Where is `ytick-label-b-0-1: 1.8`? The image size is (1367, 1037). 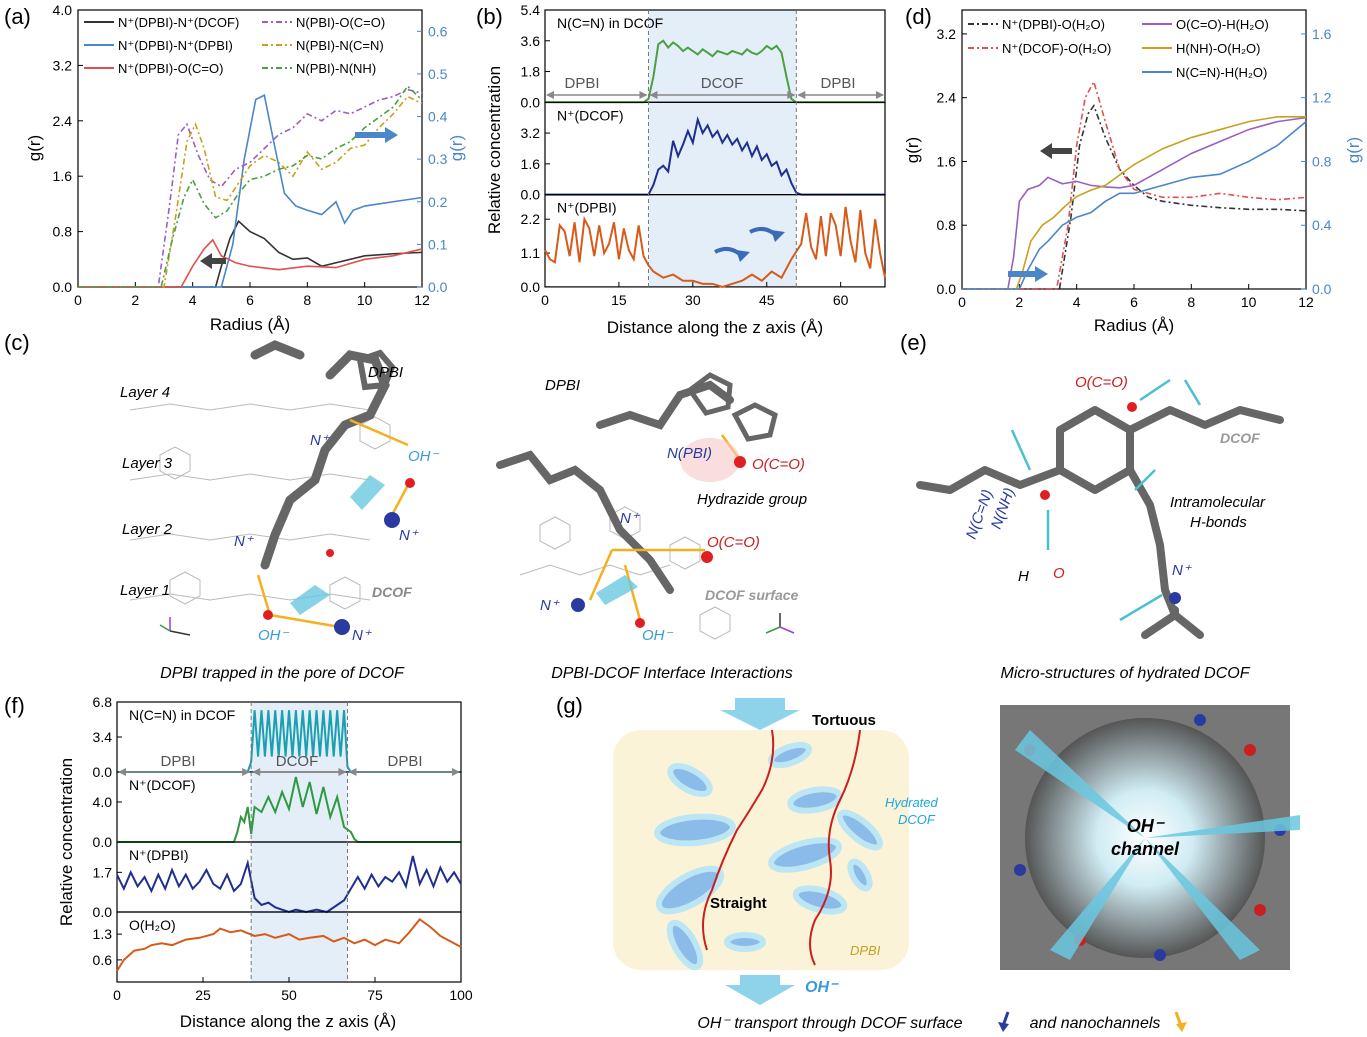
ytick-label-b-0-1: 1.8 is located at coordinates (531, 72).